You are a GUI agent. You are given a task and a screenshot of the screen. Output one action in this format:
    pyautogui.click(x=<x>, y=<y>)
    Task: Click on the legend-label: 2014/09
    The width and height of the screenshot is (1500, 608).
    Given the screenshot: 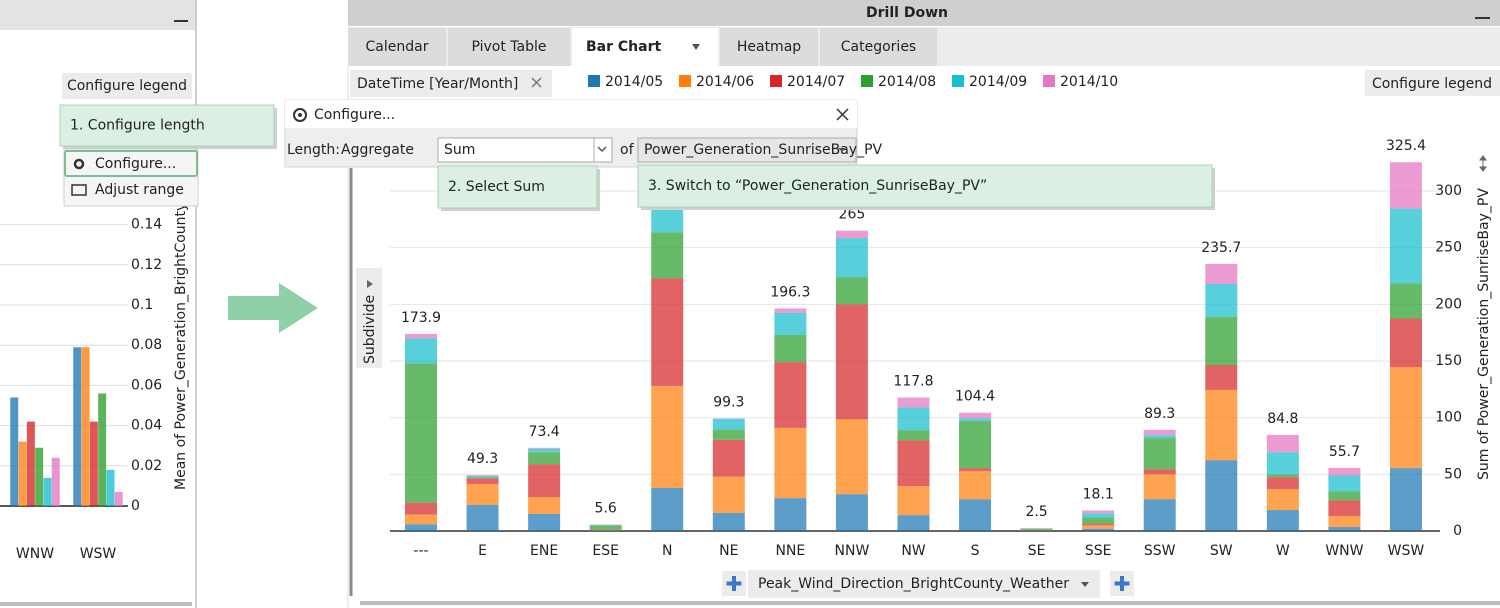 What is the action you would take?
    pyautogui.click(x=998, y=82)
    